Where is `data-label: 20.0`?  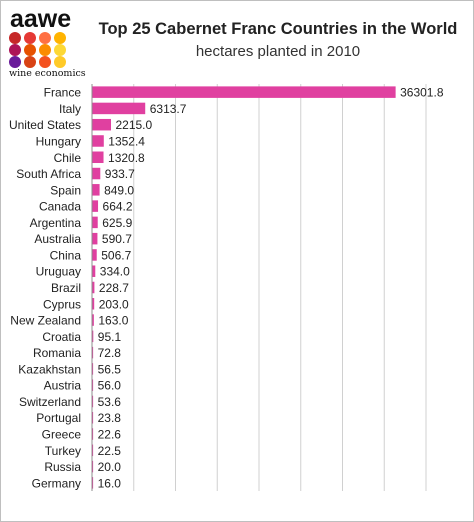
data-label: 20.0 is located at coordinates (110, 467).